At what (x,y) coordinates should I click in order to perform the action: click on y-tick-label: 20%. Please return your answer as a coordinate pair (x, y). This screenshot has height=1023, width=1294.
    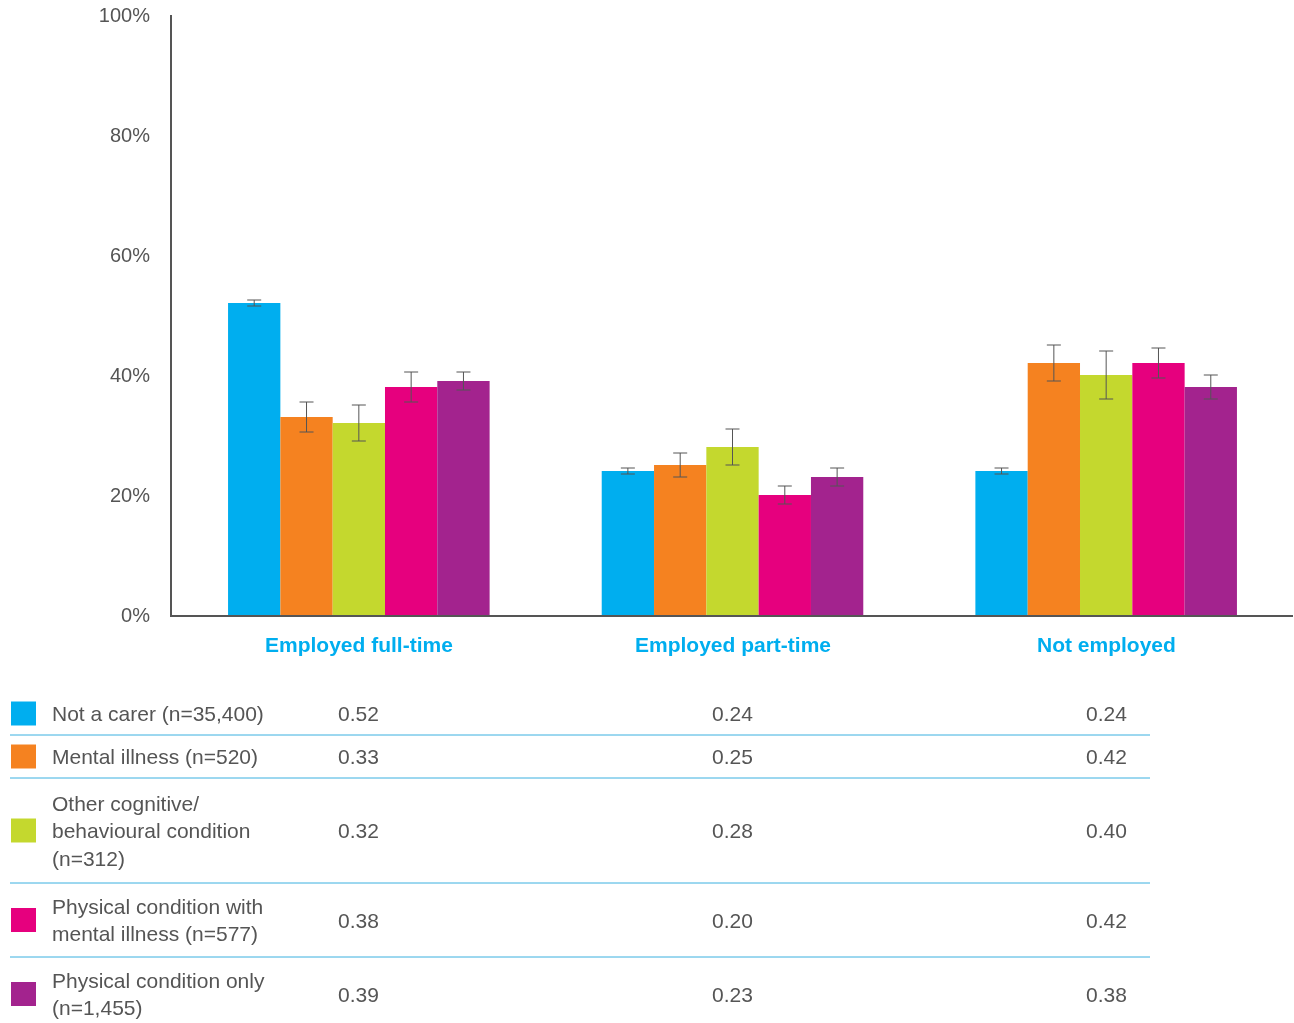
    Looking at the image, I should click on (130, 495).